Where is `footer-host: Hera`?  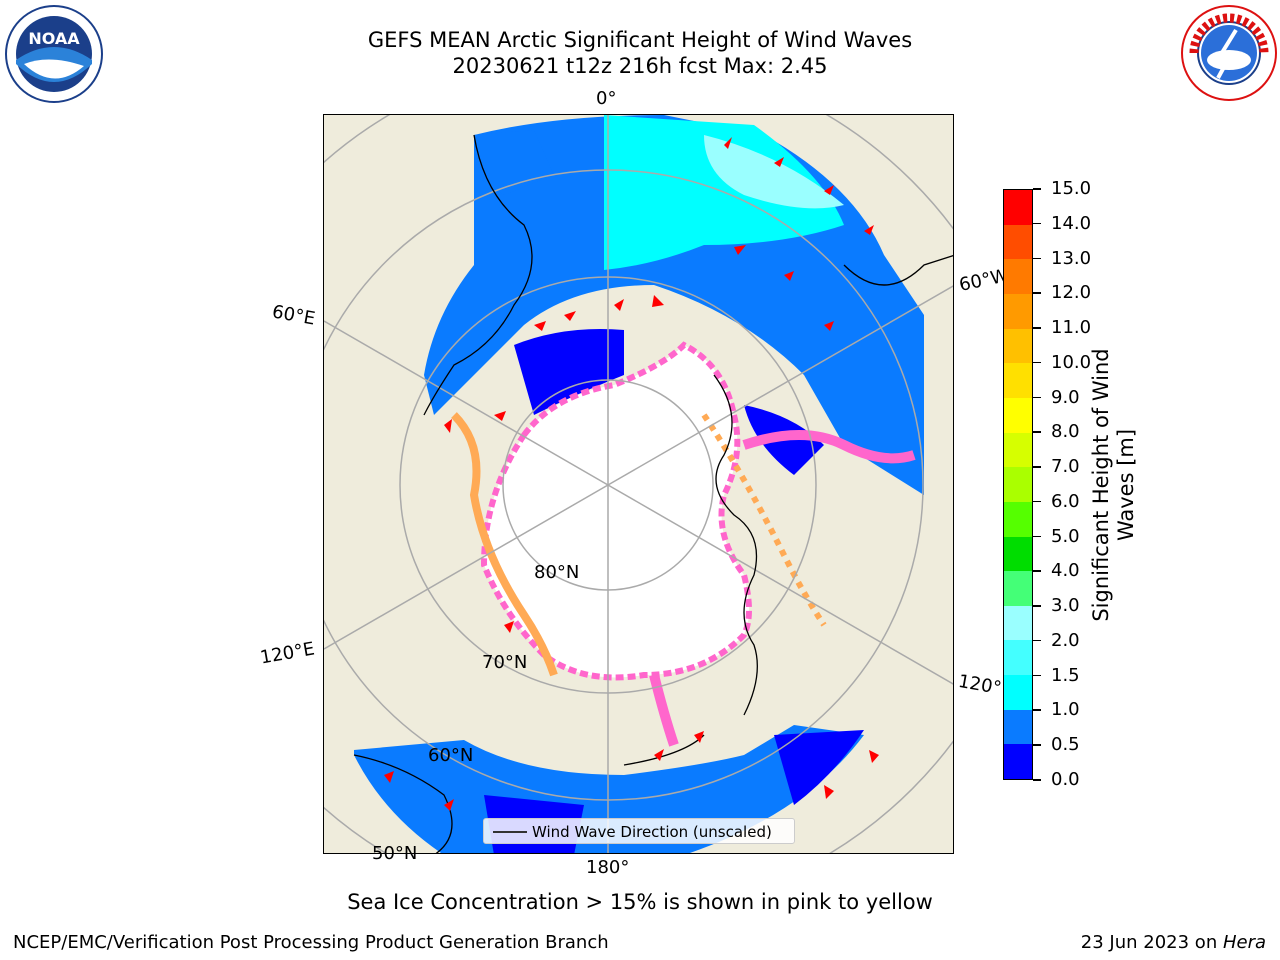
footer-host: Hera is located at coordinates (1244, 942).